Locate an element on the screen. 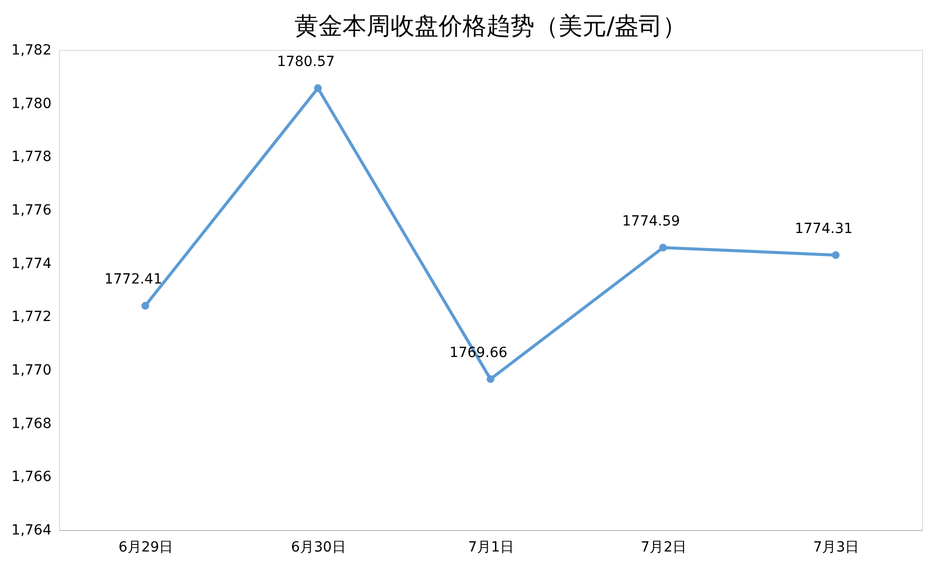 The height and width of the screenshot is (569, 952). y-tick-label: 1,782 is located at coordinates (31, 50).